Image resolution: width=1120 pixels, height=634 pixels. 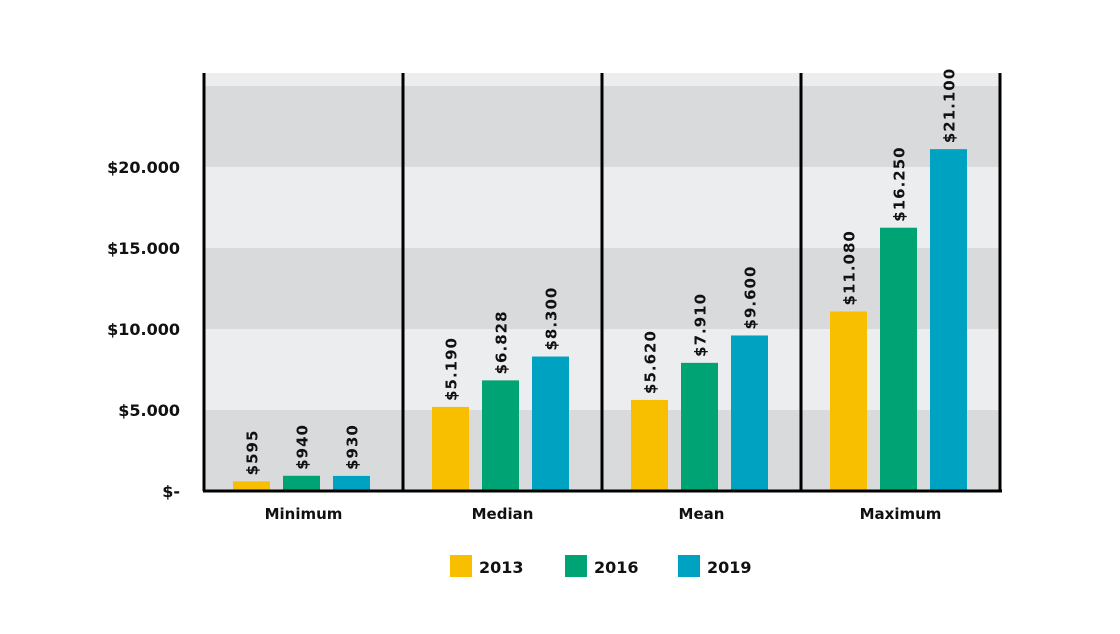 What do you see at coordinates (461, 566) in the screenshot?
I see `legend-swatch-2013` at bounding box center [461, 566].